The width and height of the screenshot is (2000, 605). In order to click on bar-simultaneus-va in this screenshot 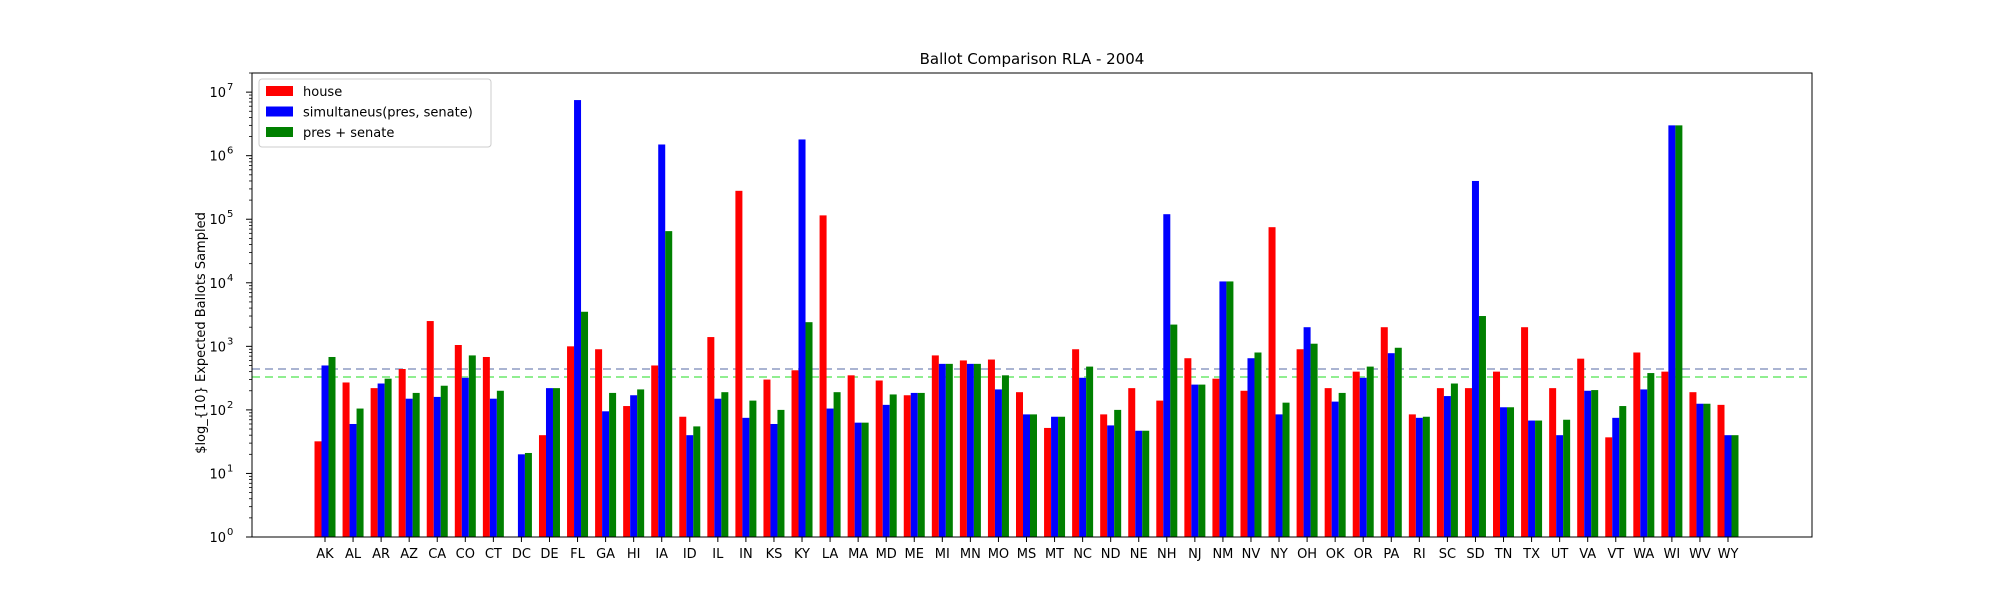, I will do `click(1588, 463)`.